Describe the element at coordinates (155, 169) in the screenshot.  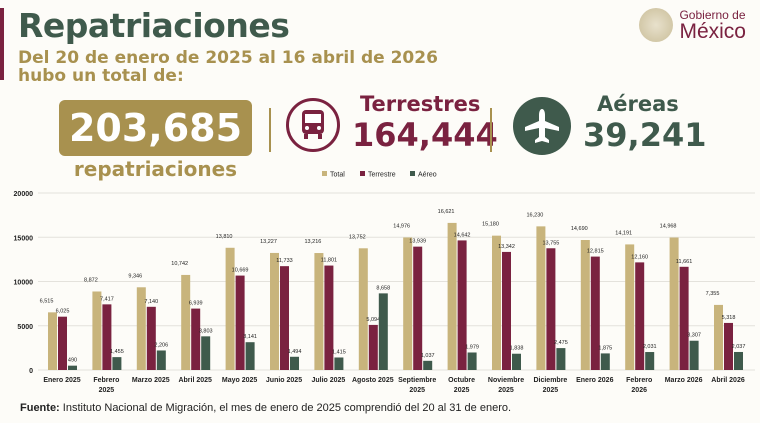
I see `total-label: repatriaciones` at that location.